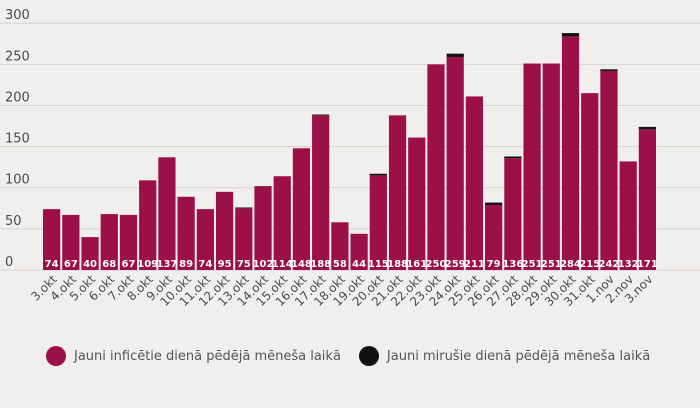  Describe the element at coordinates (518, 356) in the screenshot. I see `legend-label-deaths: Jauni mirušie dienā pēdējā mēneša laikā` at that location.